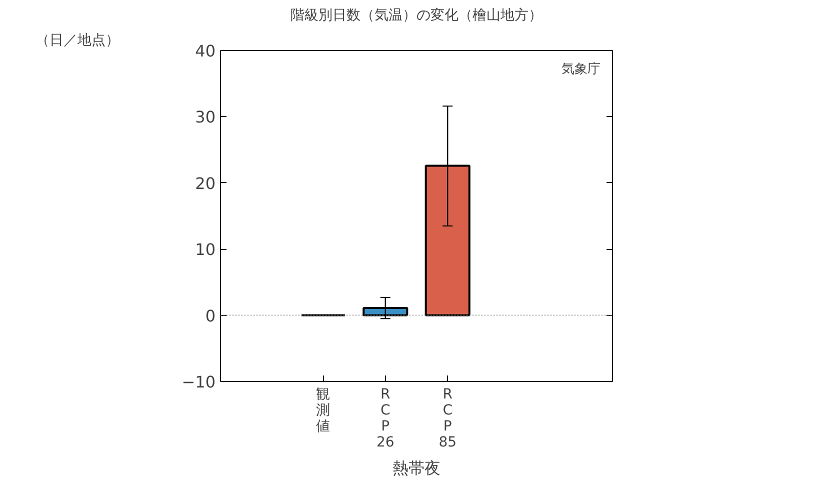 This screenshot has width=833, height=498. Describe the element at coordinates (416, 16) in the screenshot. I see `chart-title: 階級別日数（気温）の変化（檜山地方）` at that location.